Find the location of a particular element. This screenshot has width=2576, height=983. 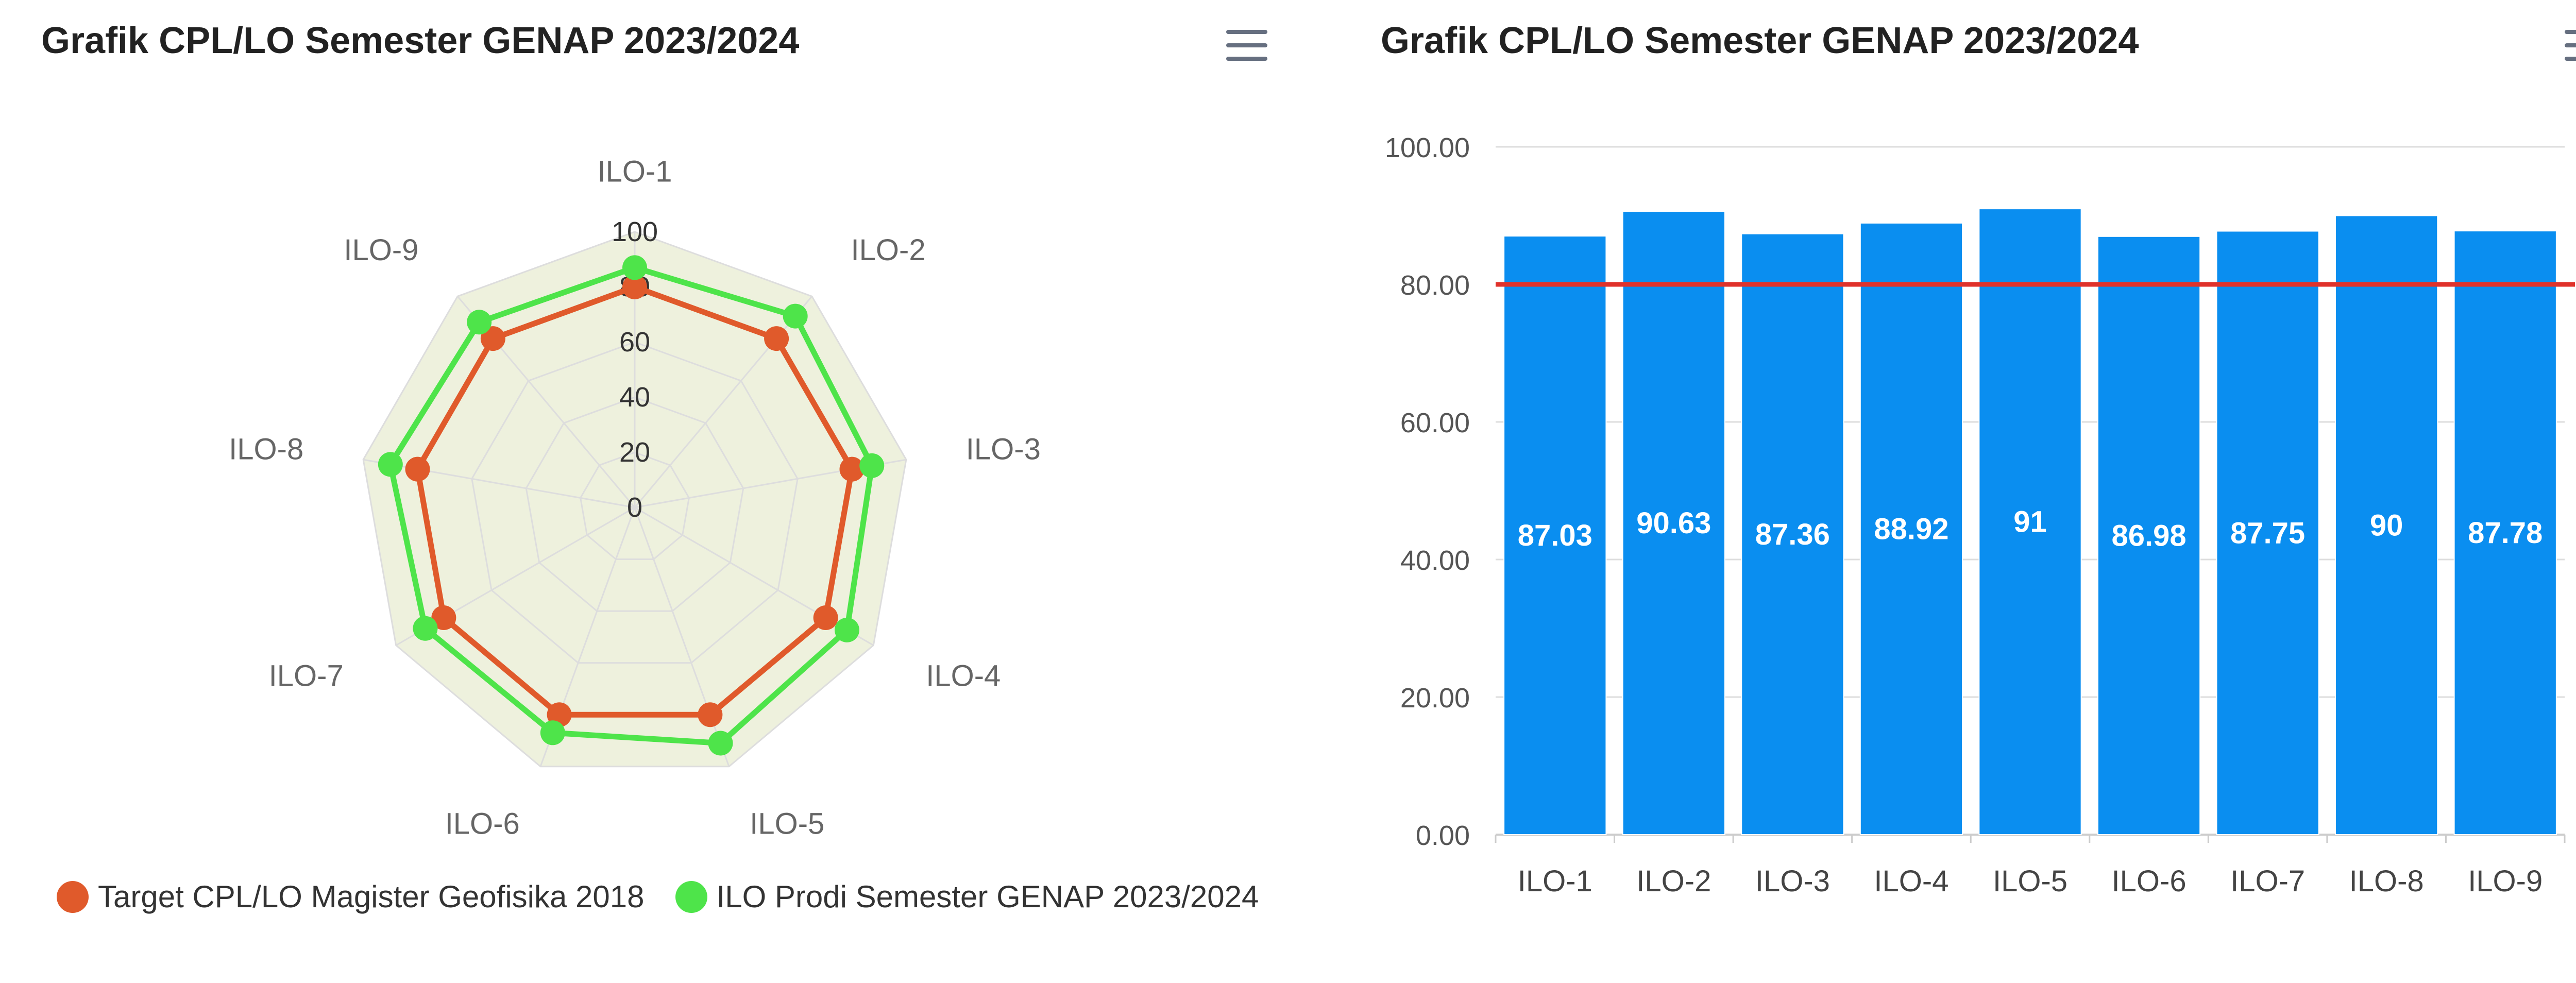

x-tick-label-ilo-7: ILO-7 is located at coordinates (2267, 881).